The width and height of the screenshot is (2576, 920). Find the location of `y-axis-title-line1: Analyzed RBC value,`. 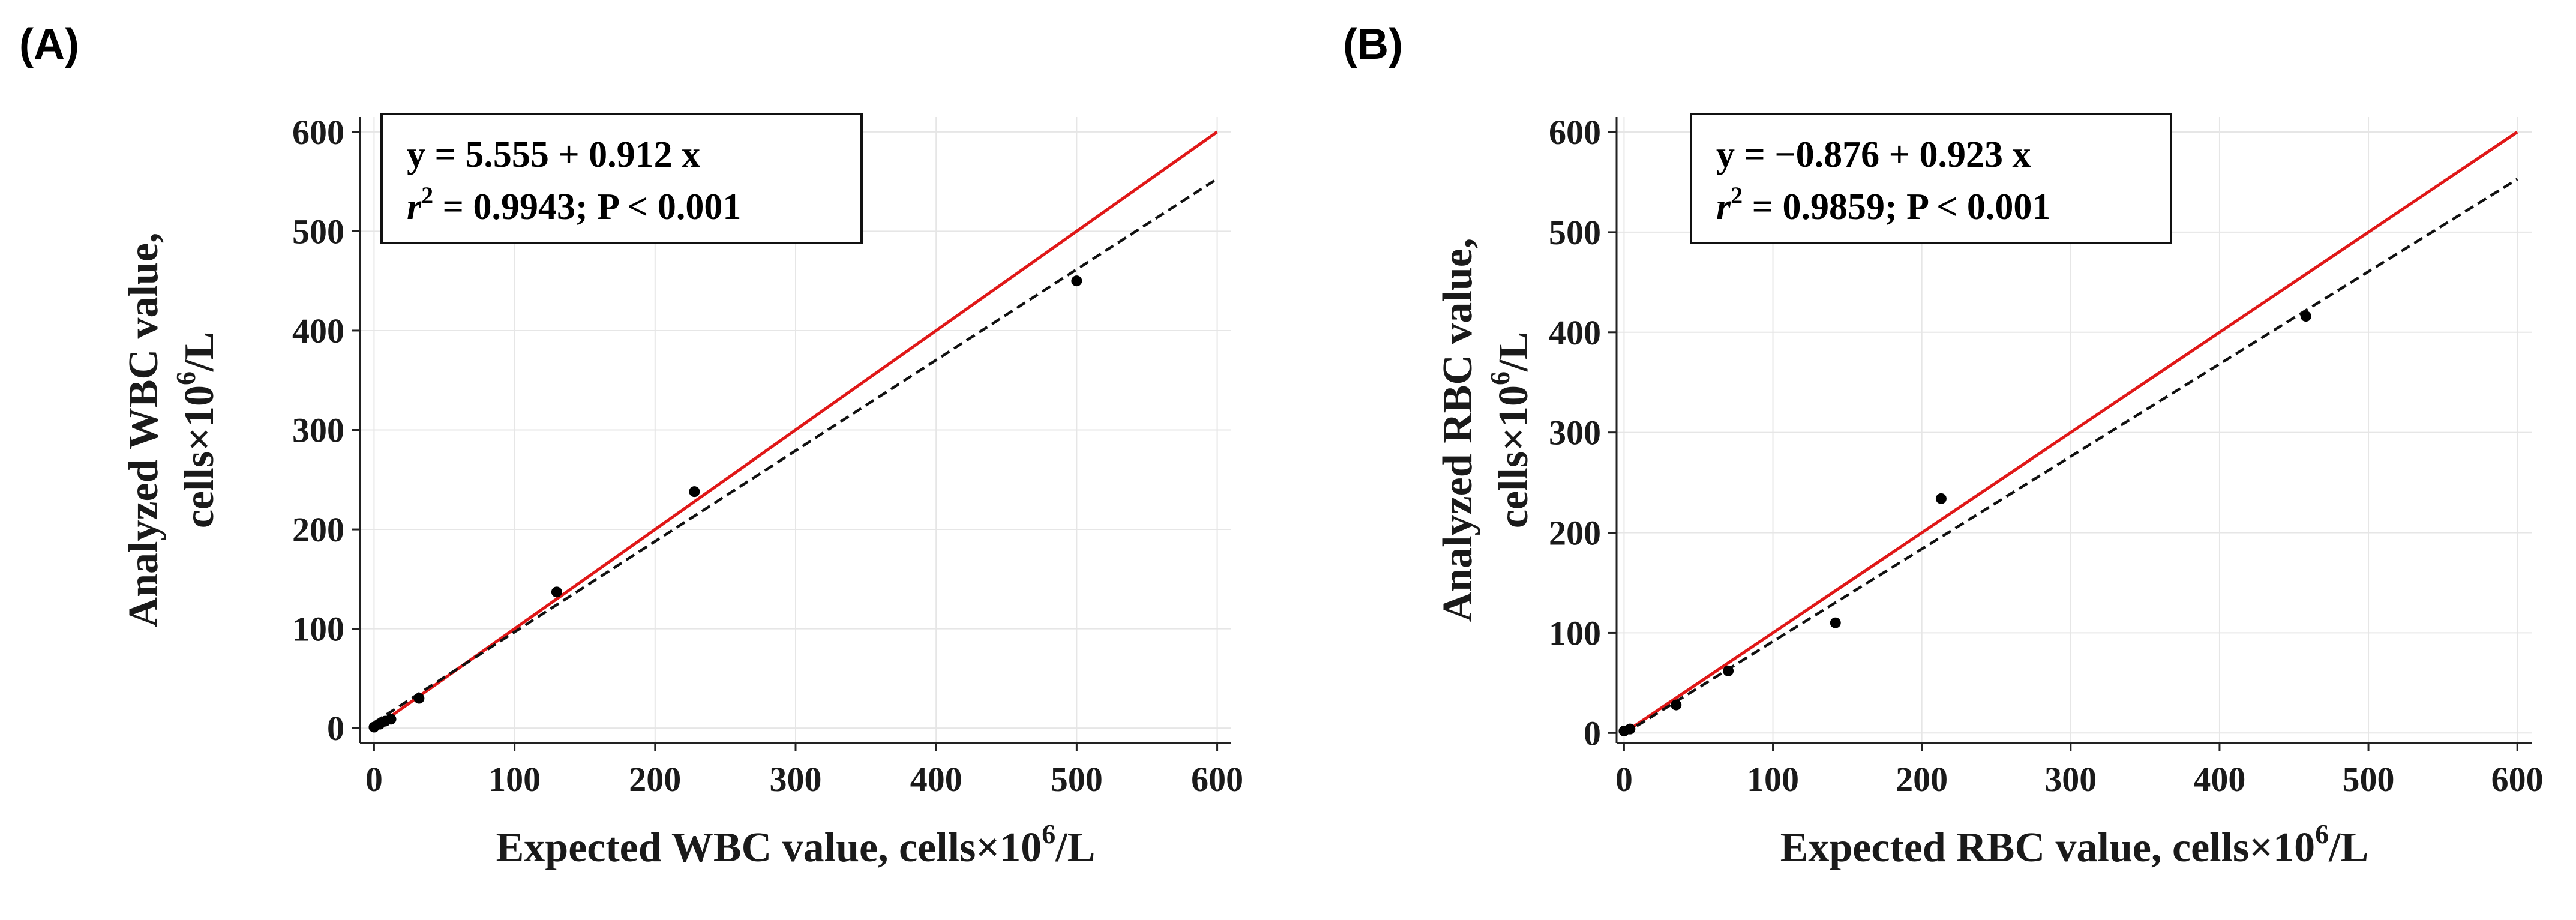

y-axis-title-line1: Analyzed RBC value, is located at coordinates (1458, 430).